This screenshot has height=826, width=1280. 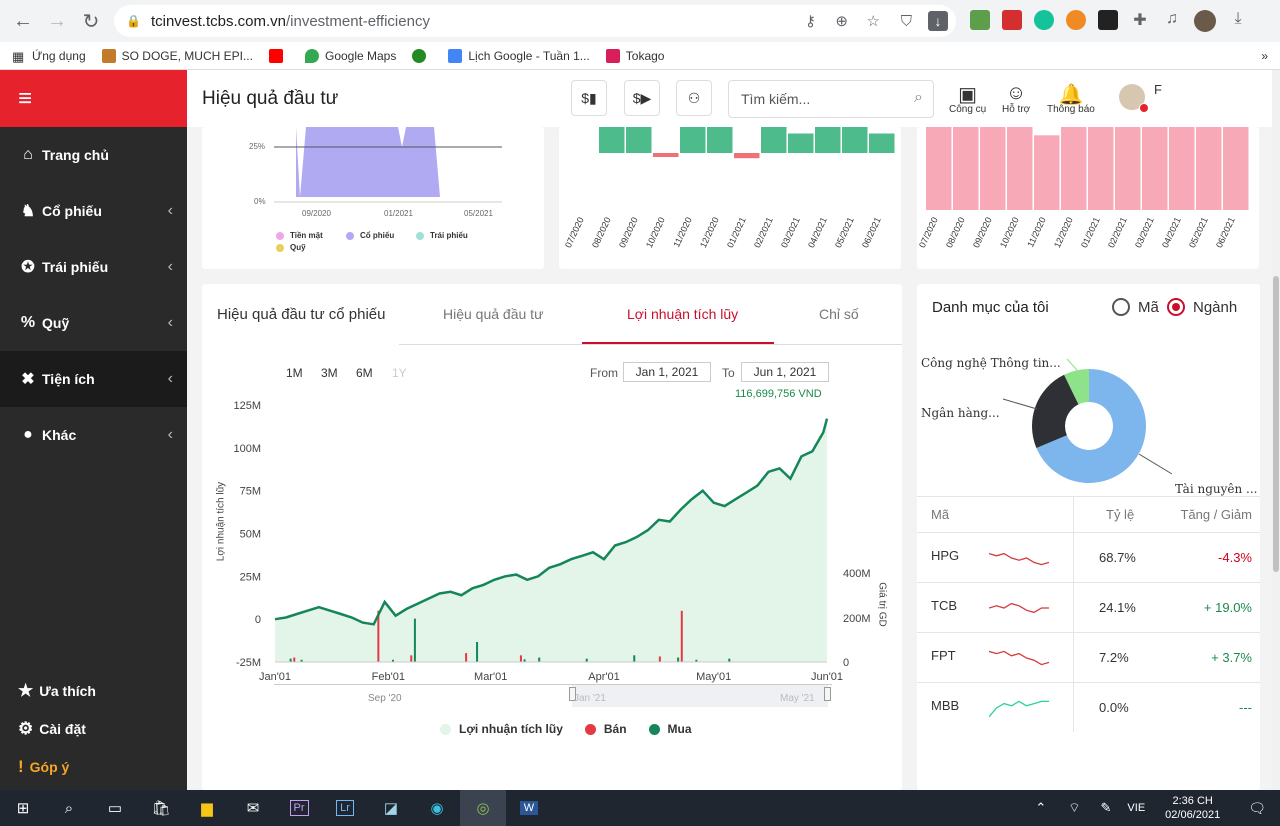 I want to click on table-row: HPG 68.7% -4.3%, so click(x=1088, y=557).